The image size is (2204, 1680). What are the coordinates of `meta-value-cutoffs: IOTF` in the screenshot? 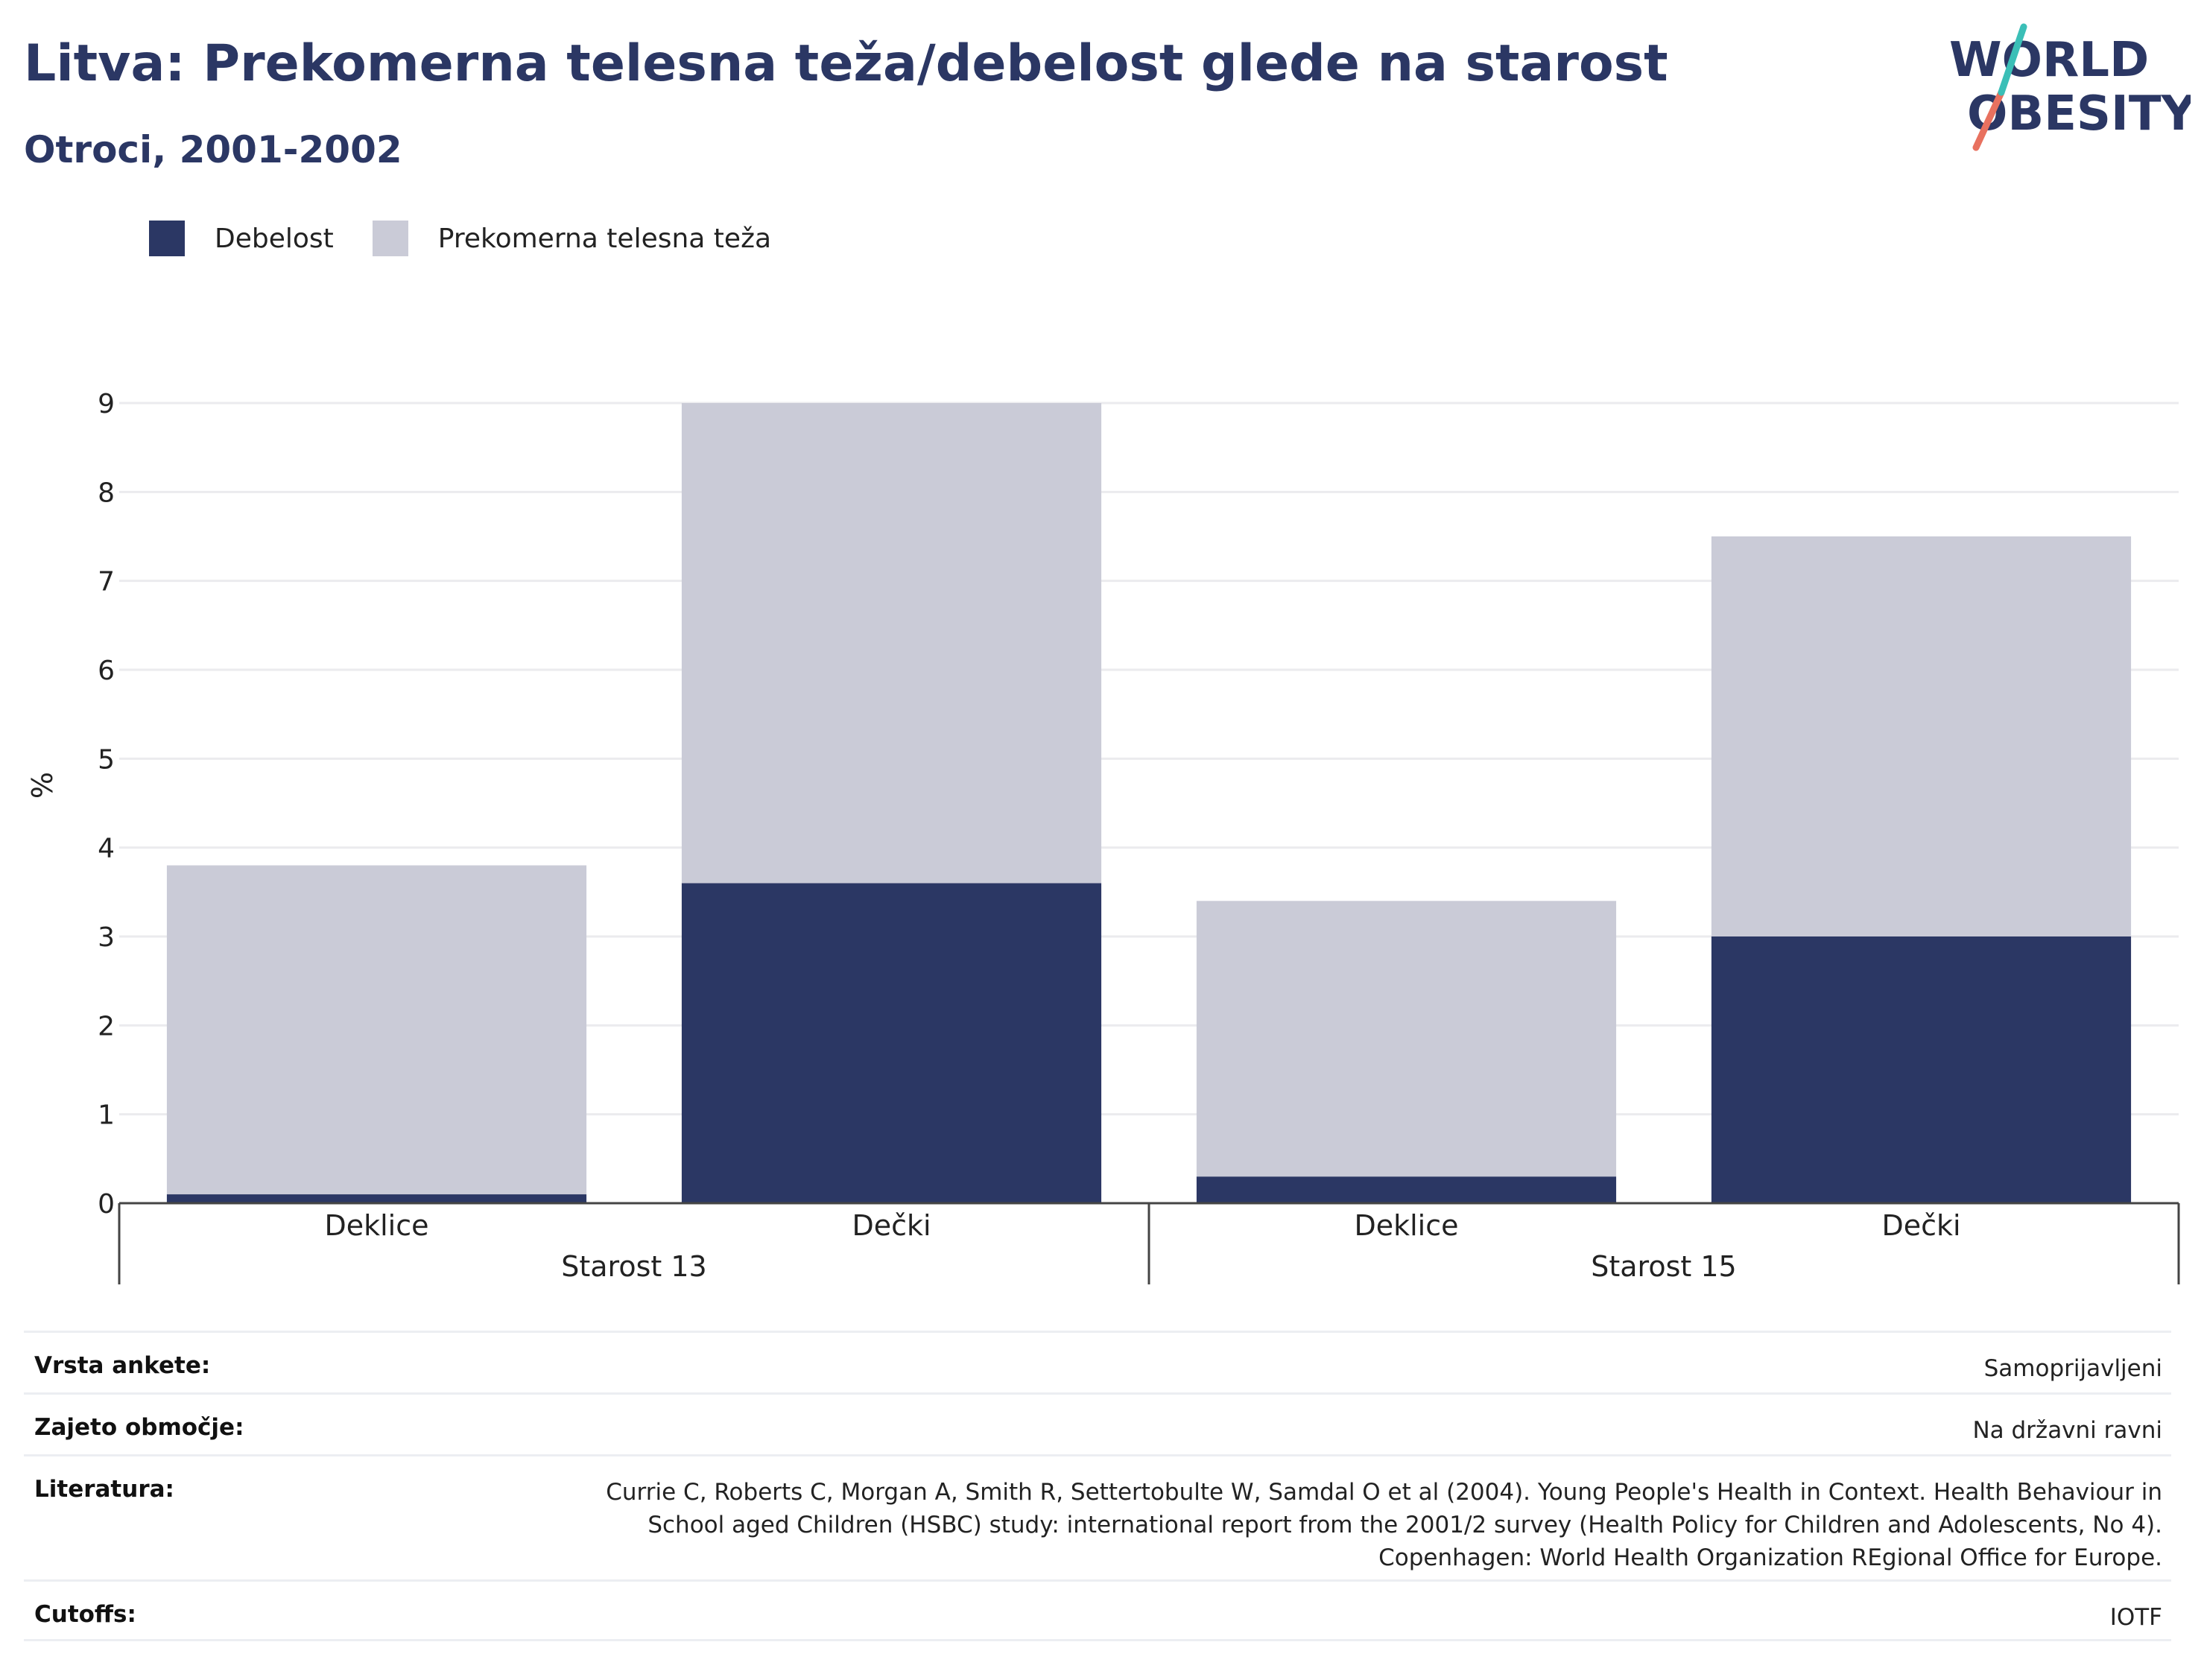 It's located at (2135, 1617).